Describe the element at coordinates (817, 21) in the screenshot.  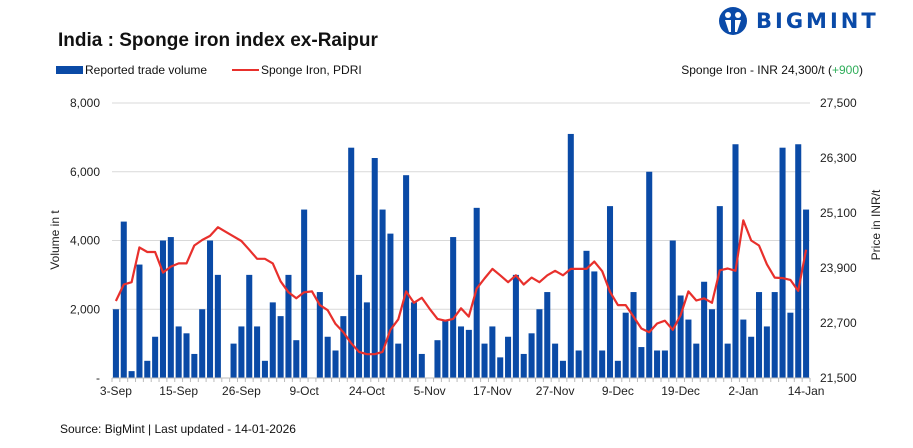
I see `logo-text: BIGMINT` at that location.